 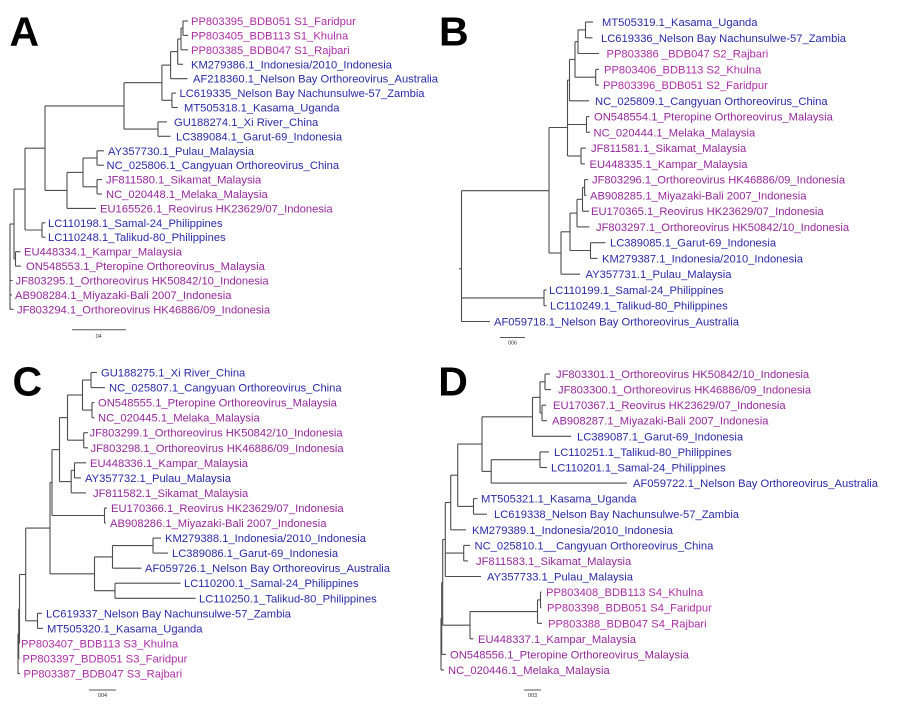 What do you see at coordinates (560, 578) in the screenshot?
I see `svg-text: AY357733.1_Pulau_Malaysia` at bounding box center [560, 578].